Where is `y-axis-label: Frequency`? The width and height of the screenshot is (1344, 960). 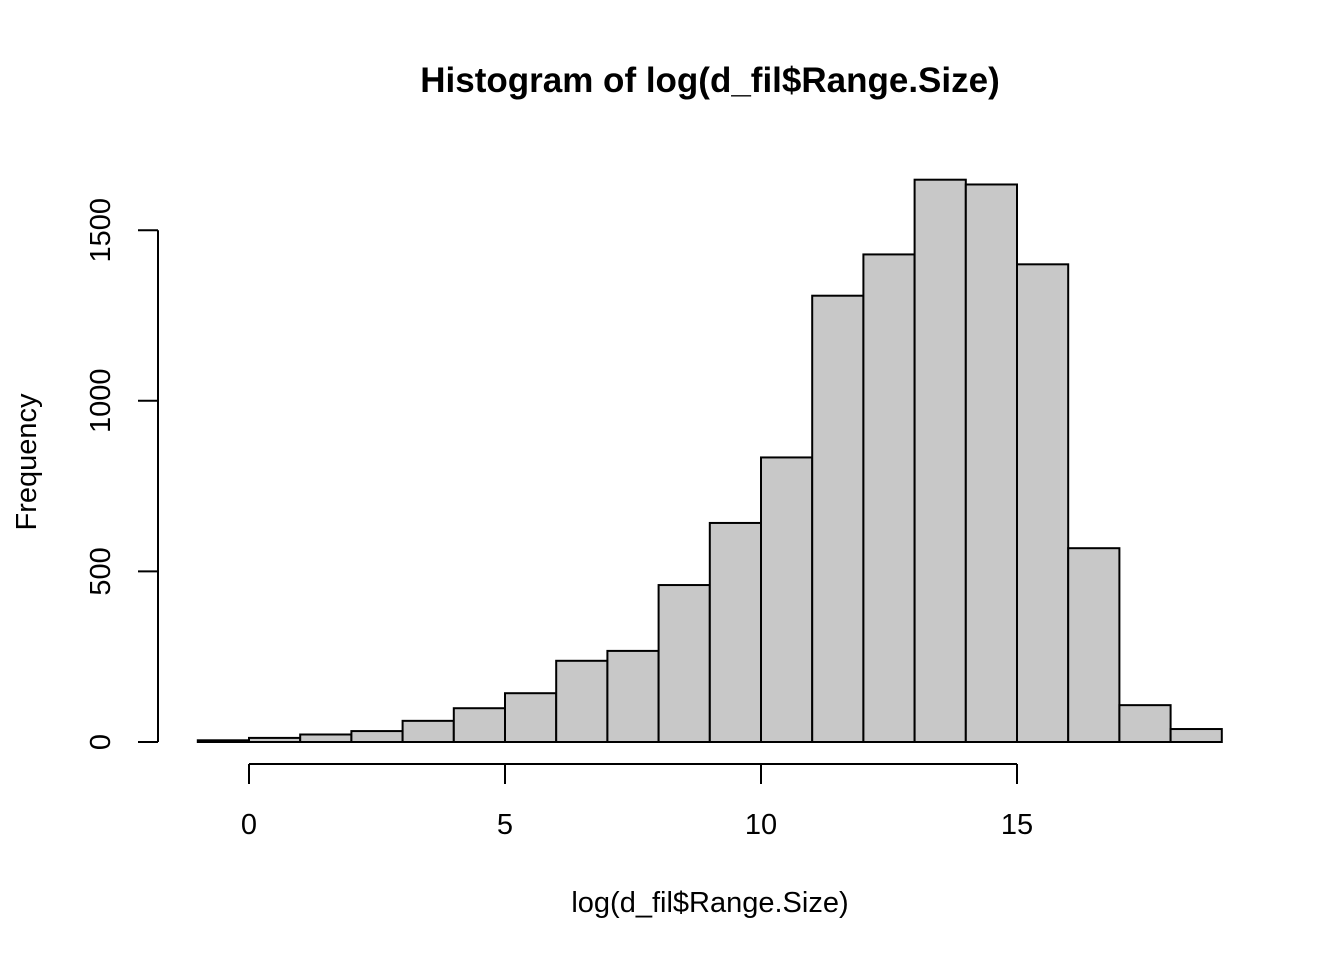 y-axis-label: Frequency is located at coordinates (27, 462).